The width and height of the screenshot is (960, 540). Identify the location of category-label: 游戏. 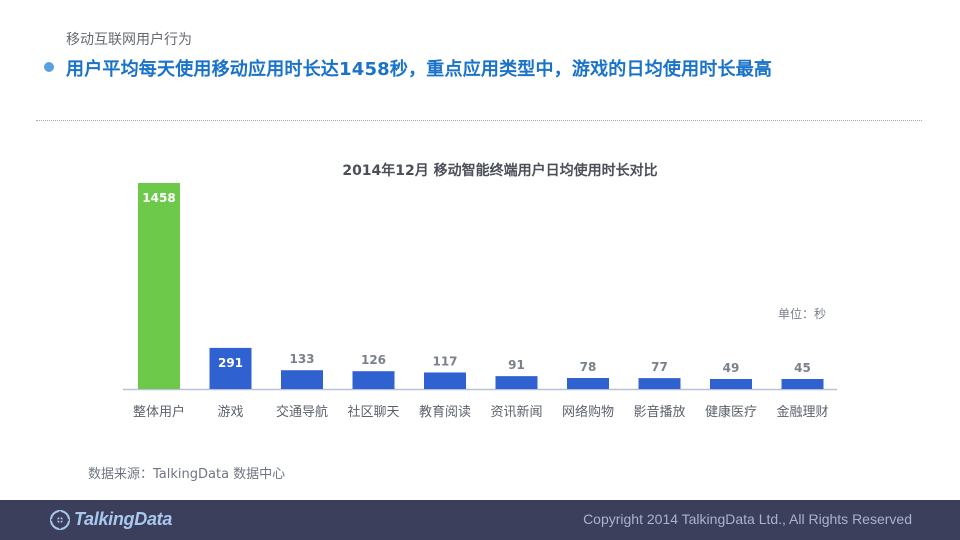
(230, 412).